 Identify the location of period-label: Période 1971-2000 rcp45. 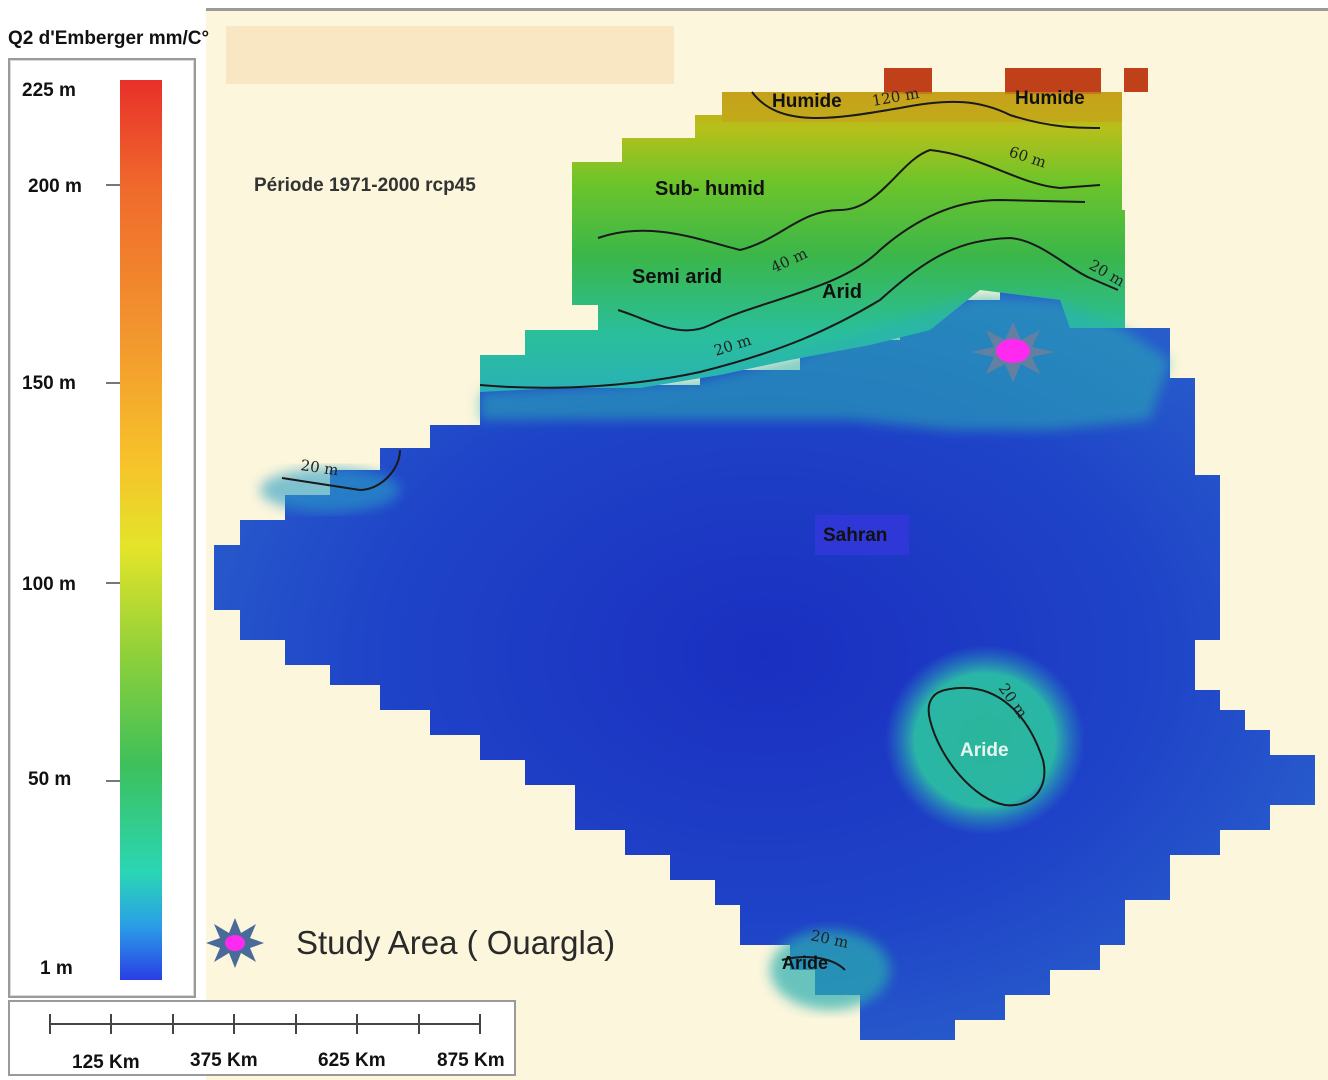
(365, 186).